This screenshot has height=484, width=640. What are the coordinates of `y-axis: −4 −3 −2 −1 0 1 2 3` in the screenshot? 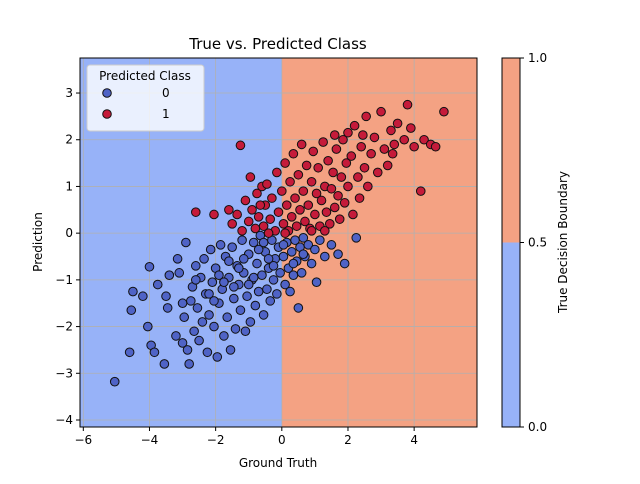 It's located at (67, 256).